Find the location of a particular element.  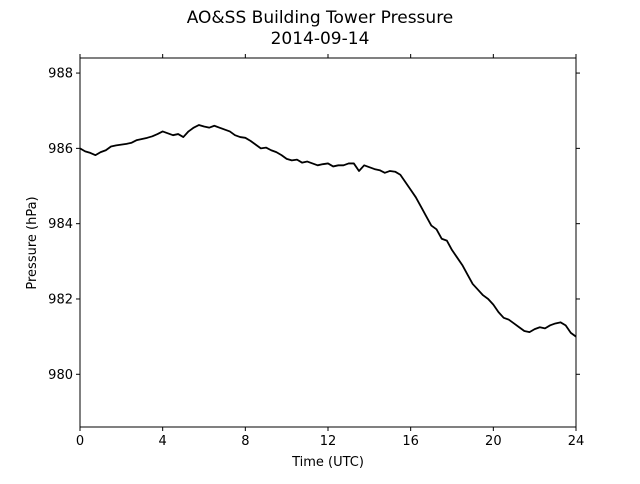

y-tick-label: 984 is located at coordinates (60, 224).